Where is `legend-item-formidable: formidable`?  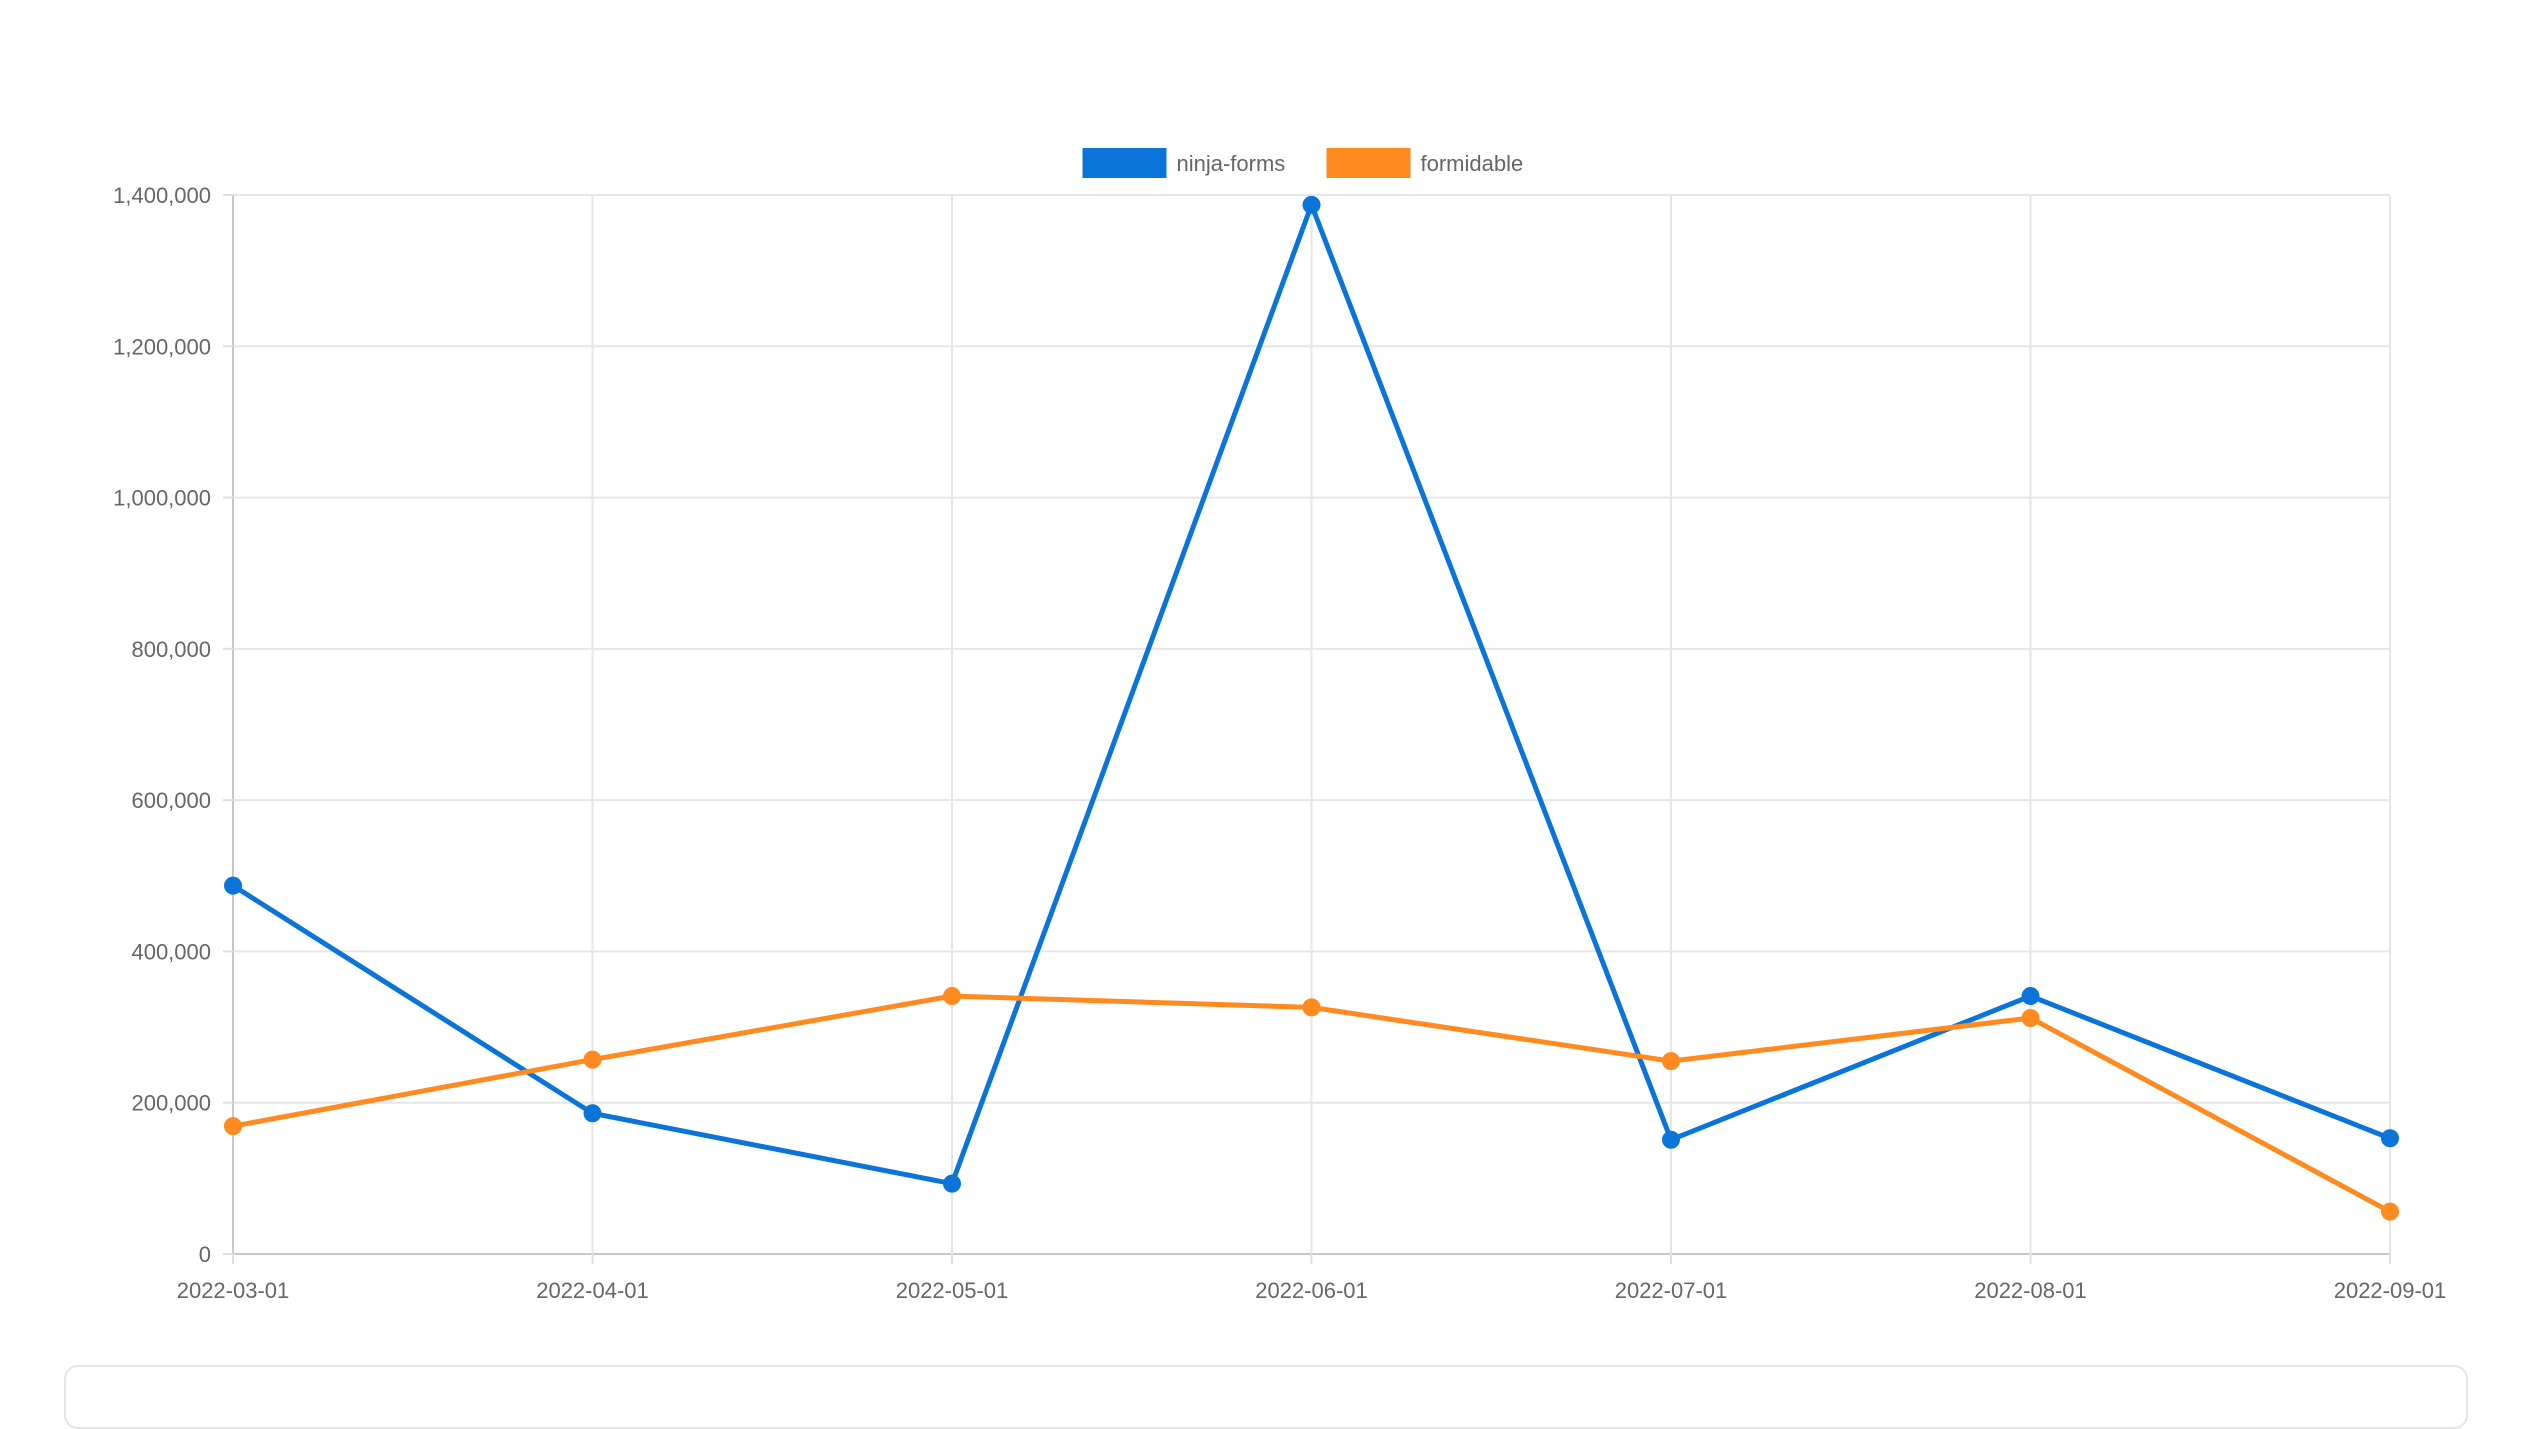
legend-item-formidable: formidable is located at coordinates (1425, 163).